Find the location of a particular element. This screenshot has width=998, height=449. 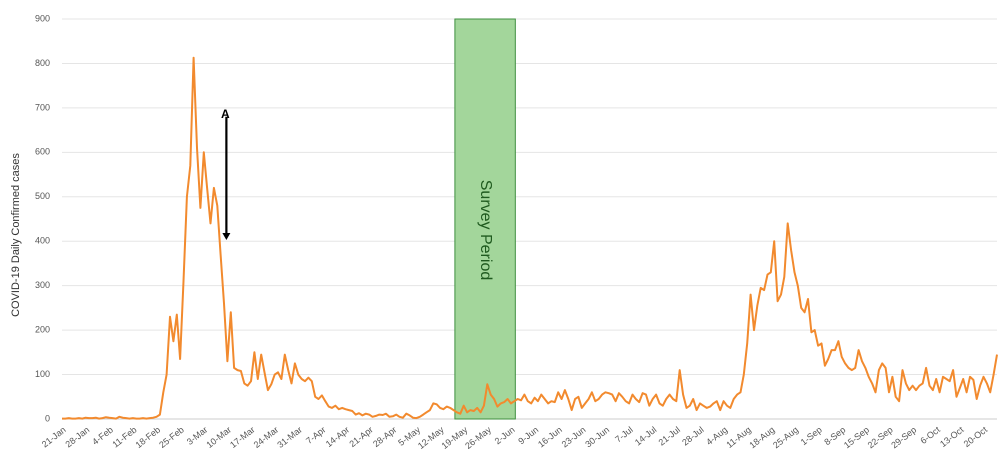

x-tick-label: 10-Mar is located at coordinates (218, 437).